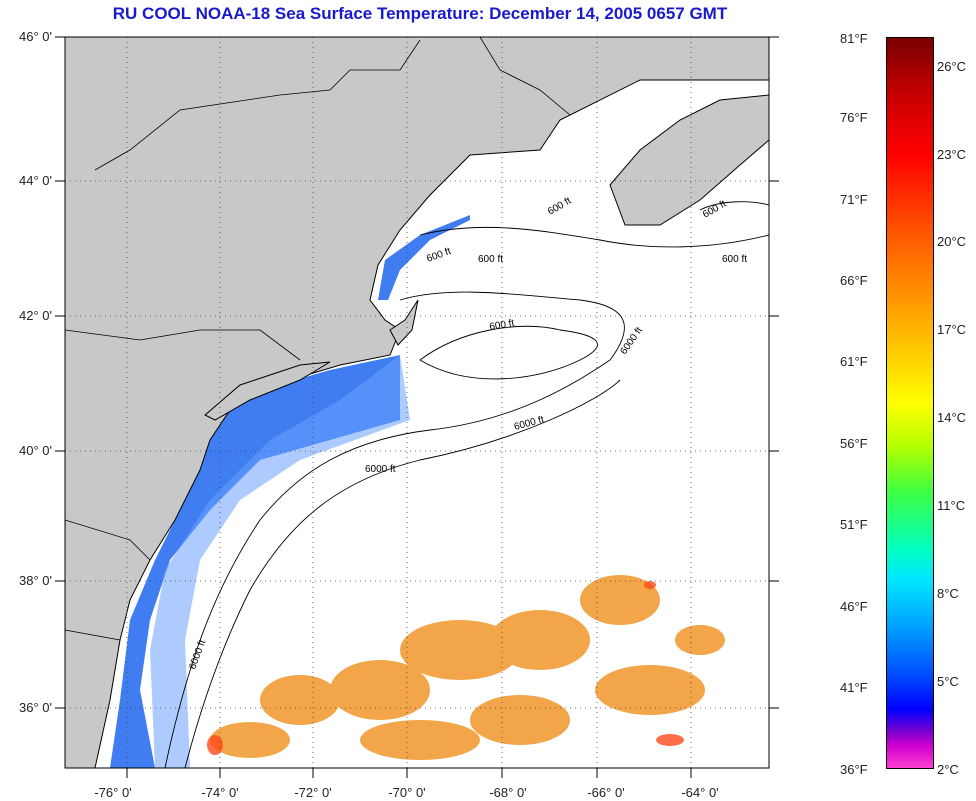 This screenshot has height=801, width=976. I want to click on temperature-colorbar, so click(910, 403).